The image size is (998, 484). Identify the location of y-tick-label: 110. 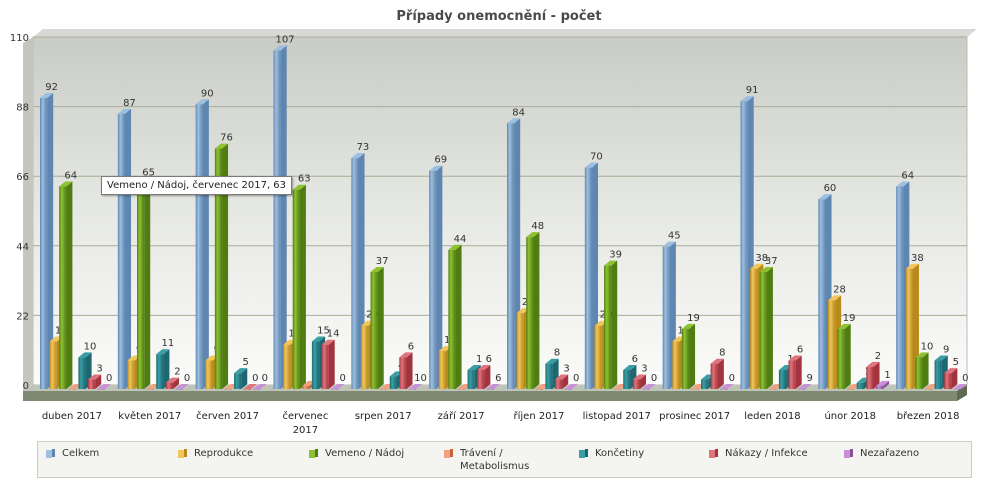
(19, 38).